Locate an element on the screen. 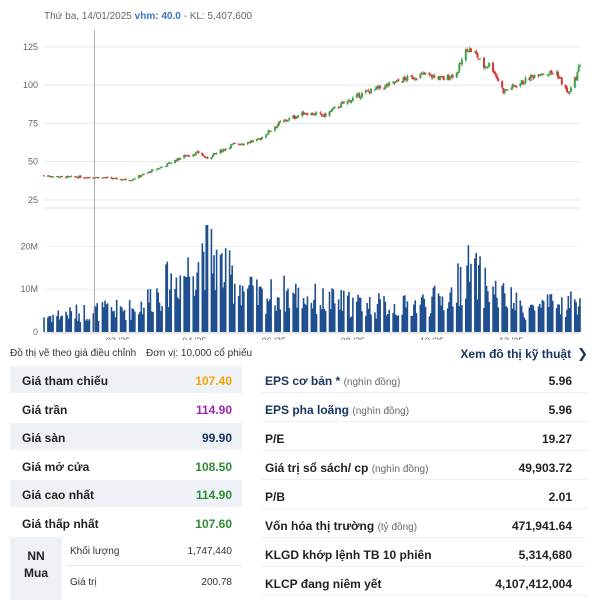 The width and height of the screenshot is (600, 600). fundamental-label-text: EPS pha loãng is located at coordinates (307, 410).